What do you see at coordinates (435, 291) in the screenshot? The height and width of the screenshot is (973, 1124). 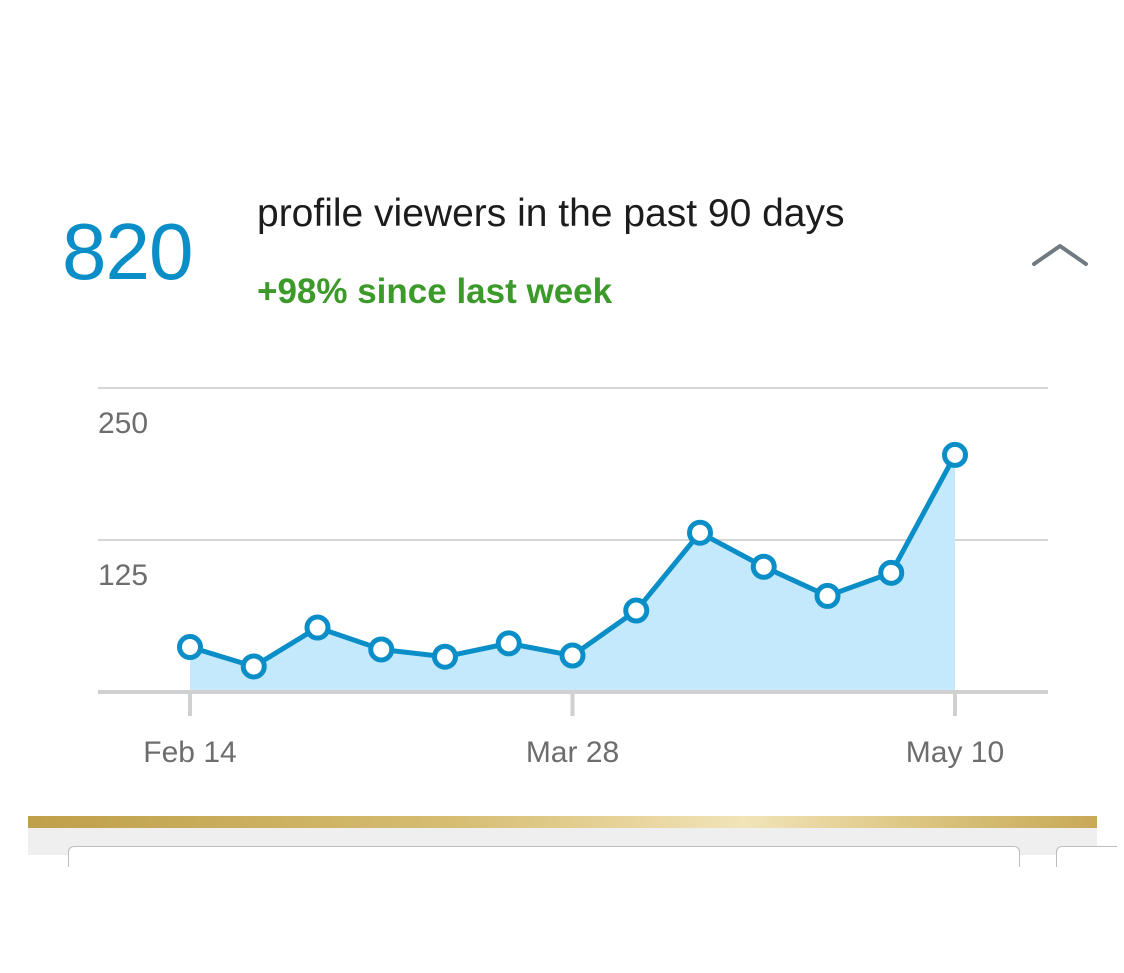 I see `change-since-last-week: +98% since last week` at bounding box center [435, 291].